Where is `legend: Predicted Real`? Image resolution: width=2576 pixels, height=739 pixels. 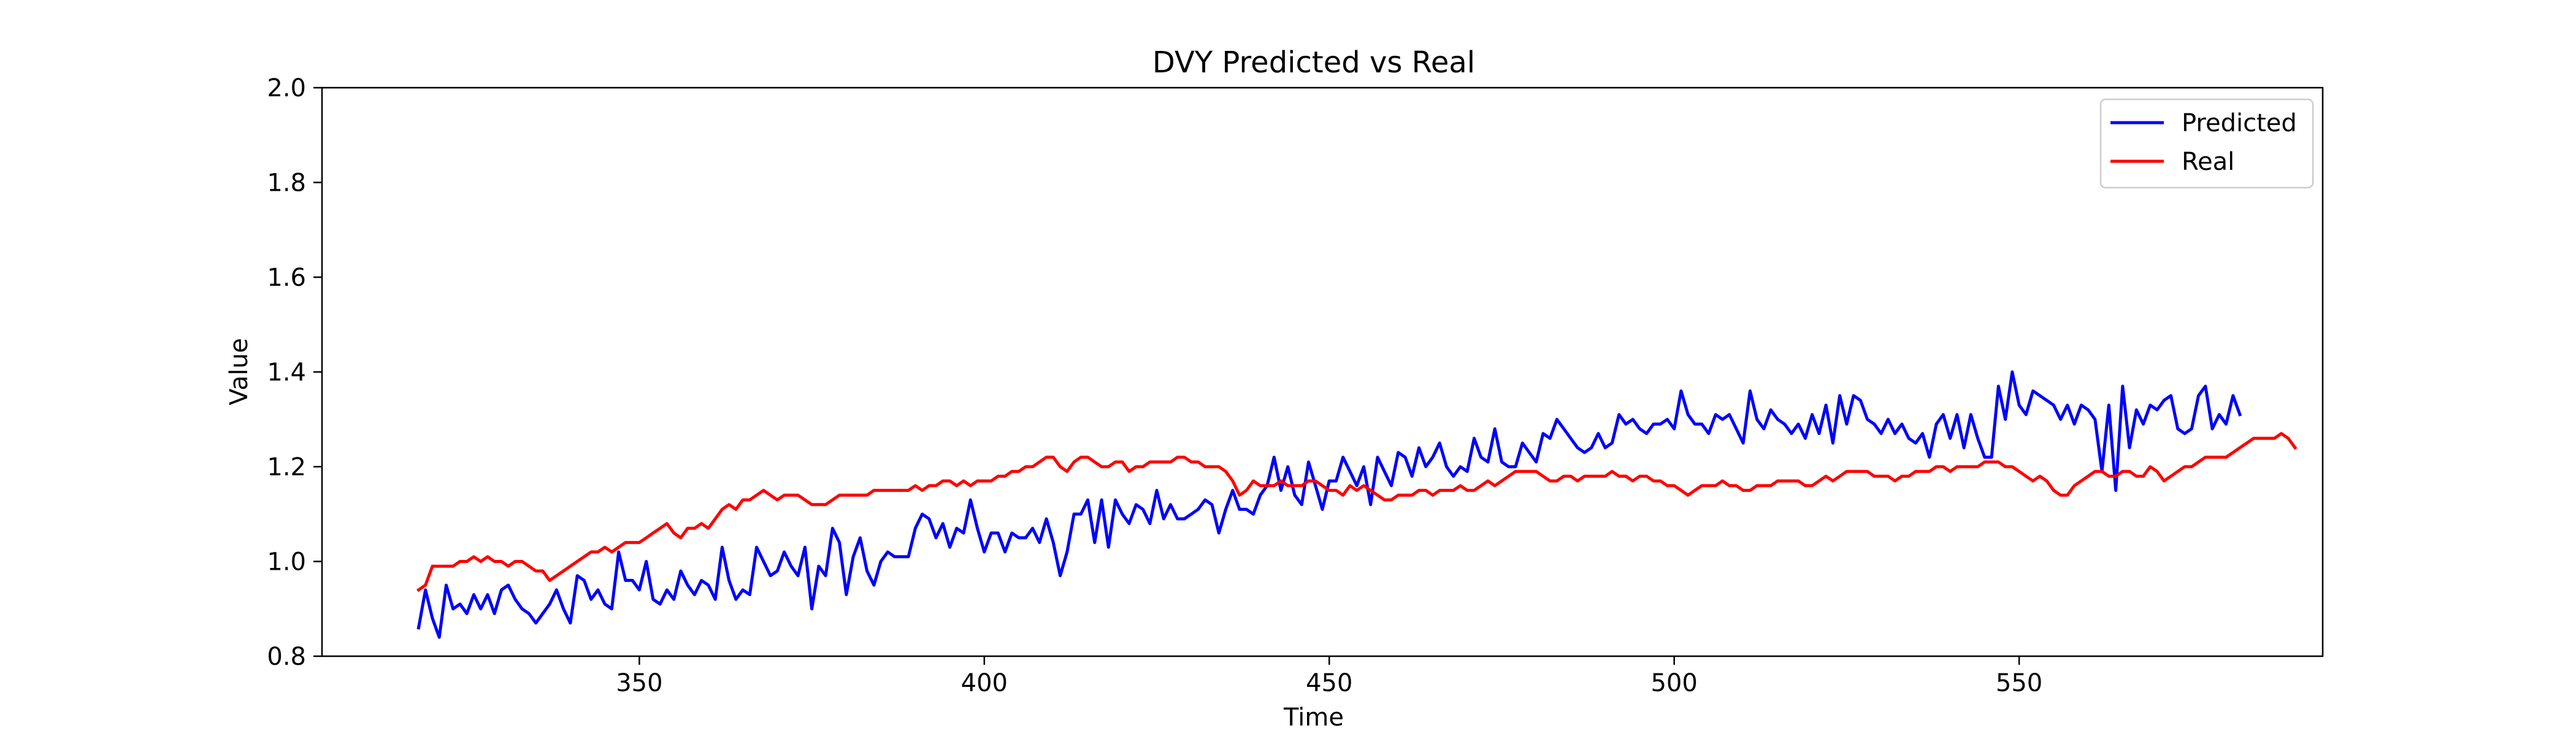
legend: Predicted Real is located at coordinates (2206, 143).